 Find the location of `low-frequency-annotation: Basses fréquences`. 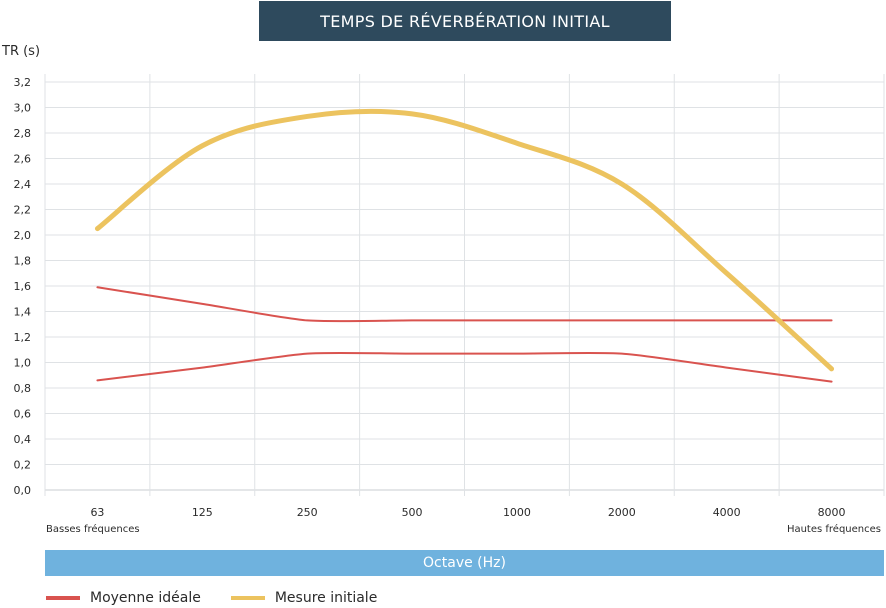

low-frequency-annotation: Basses fréquences is located at coordinates (93, 529).